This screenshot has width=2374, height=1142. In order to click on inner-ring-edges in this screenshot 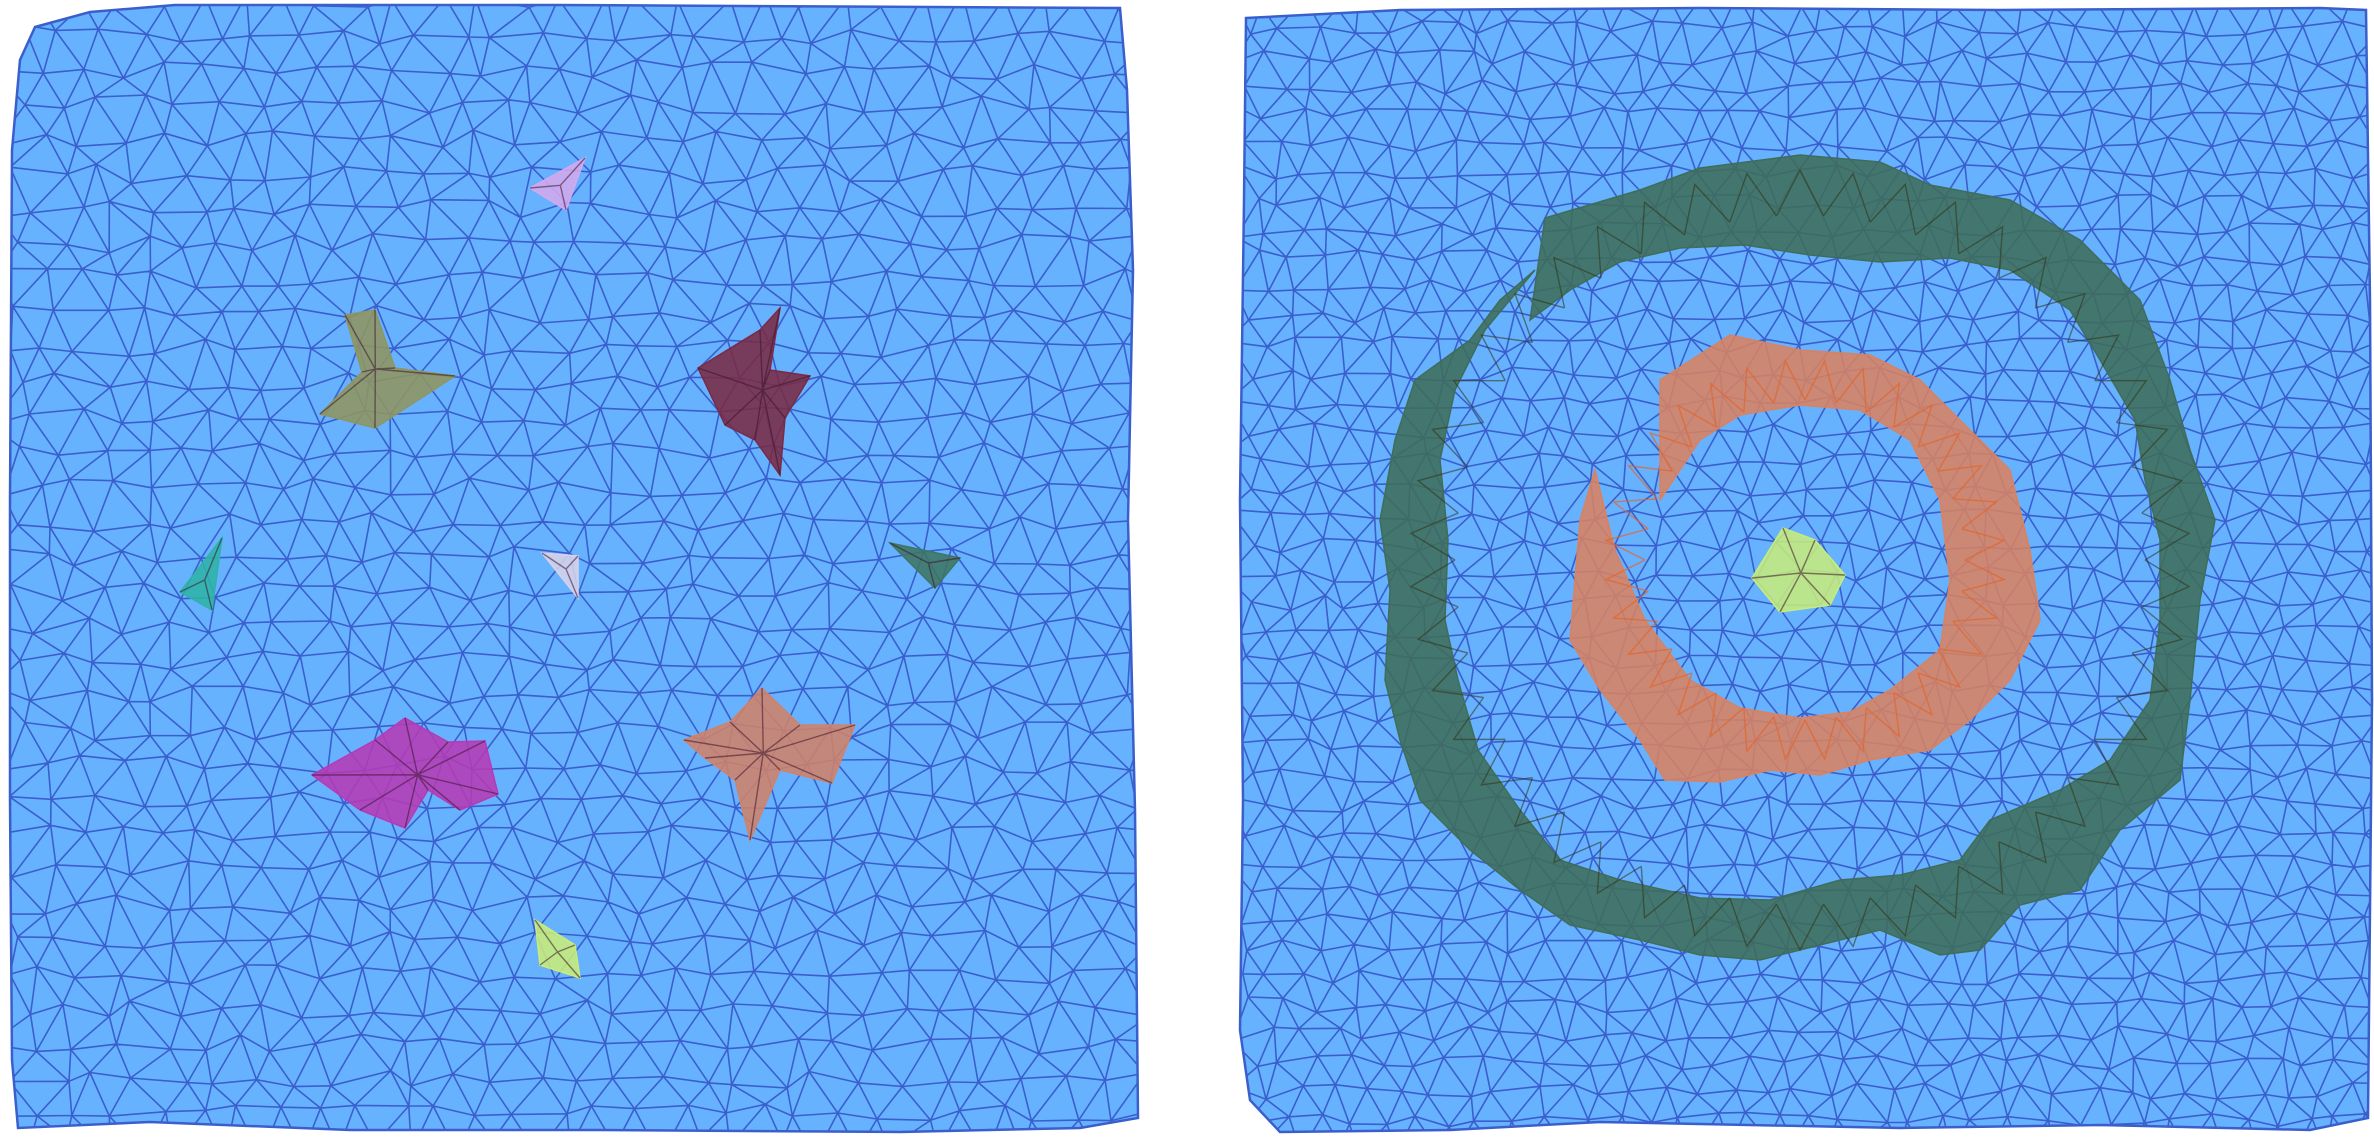, I will do `click(1805, 560)`.